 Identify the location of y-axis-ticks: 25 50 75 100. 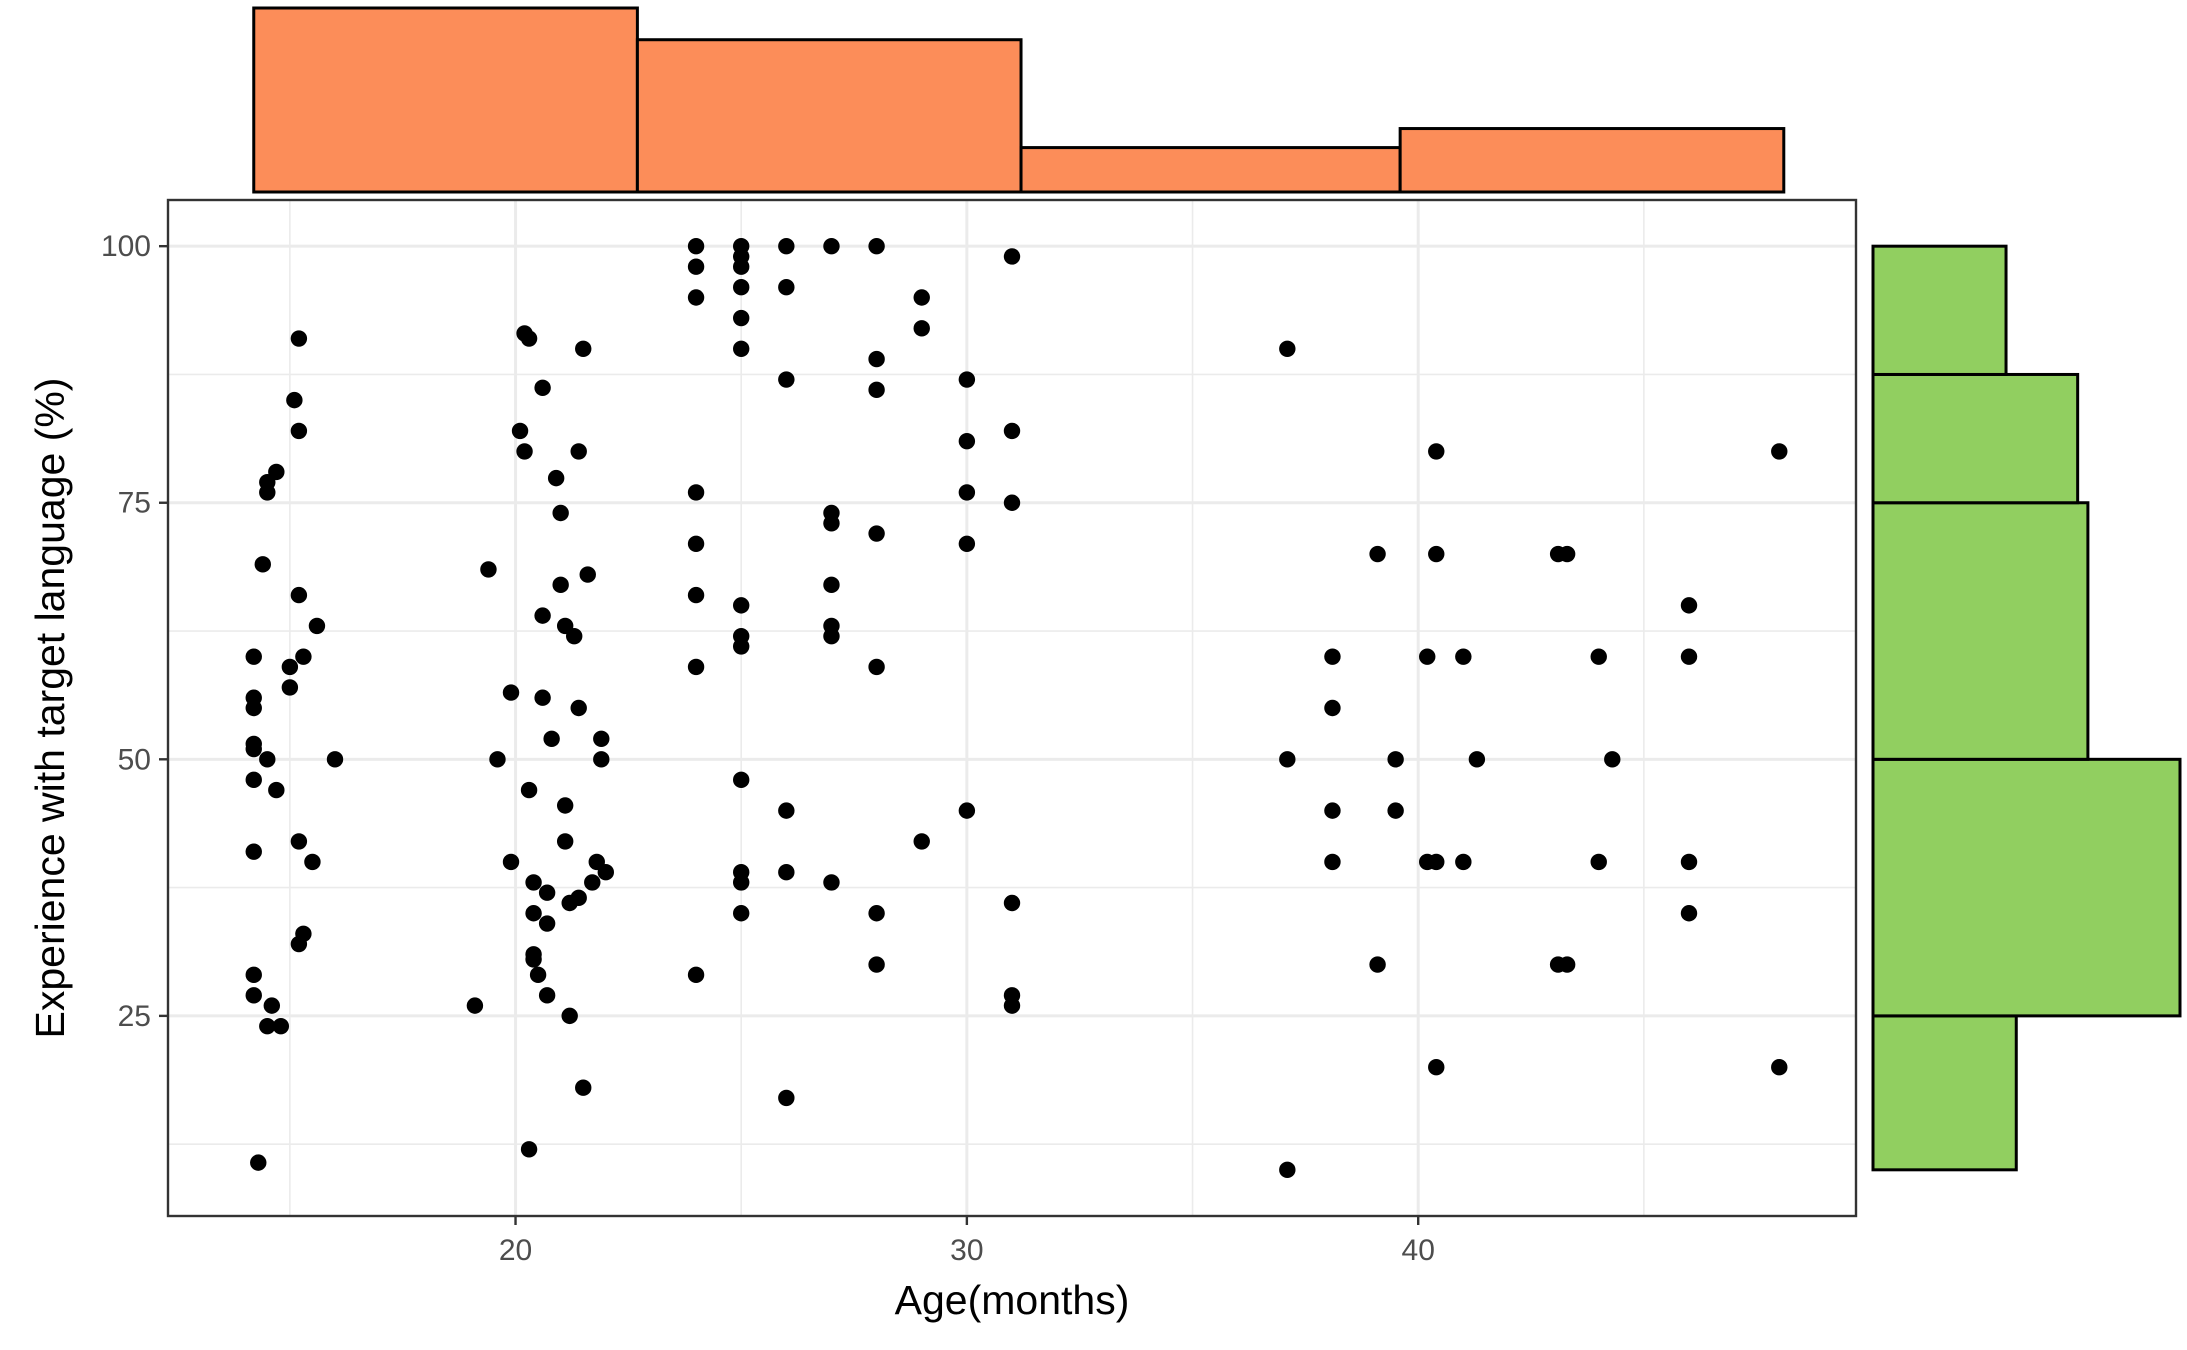
(134, 631).